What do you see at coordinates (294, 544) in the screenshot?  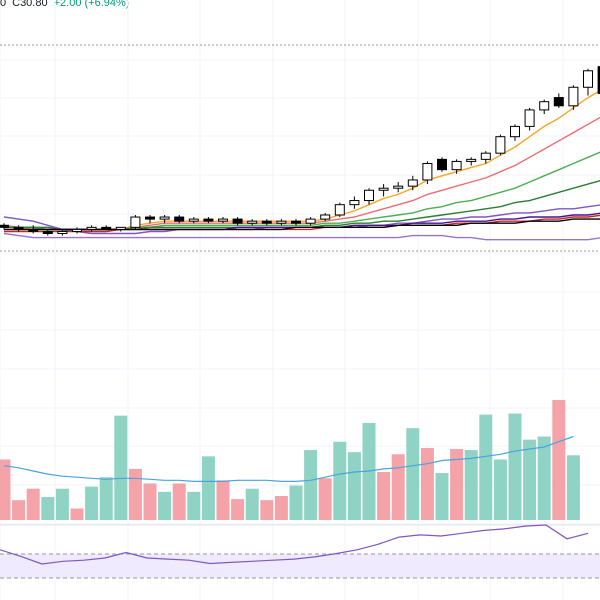 I see `indicator-line` at bounding box center [294, 544].